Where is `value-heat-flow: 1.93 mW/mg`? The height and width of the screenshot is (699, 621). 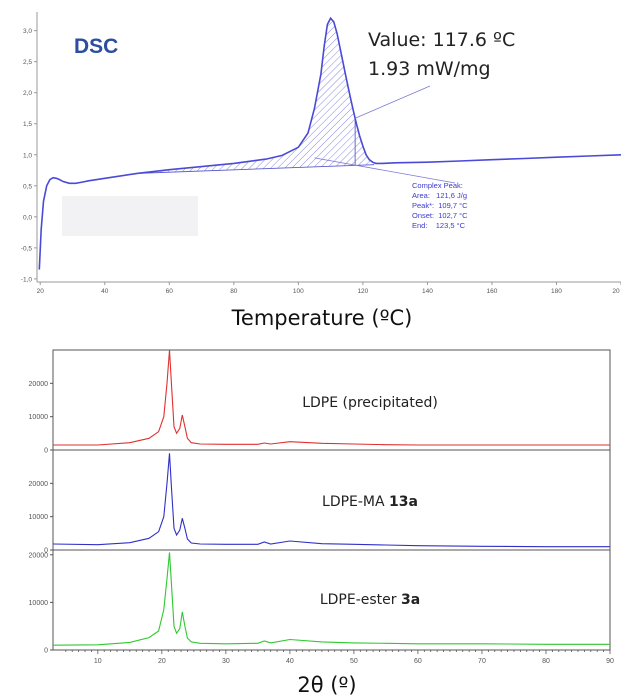
value-heat-flow: 1.93 mW/mg is located at coordinates (429, 69).